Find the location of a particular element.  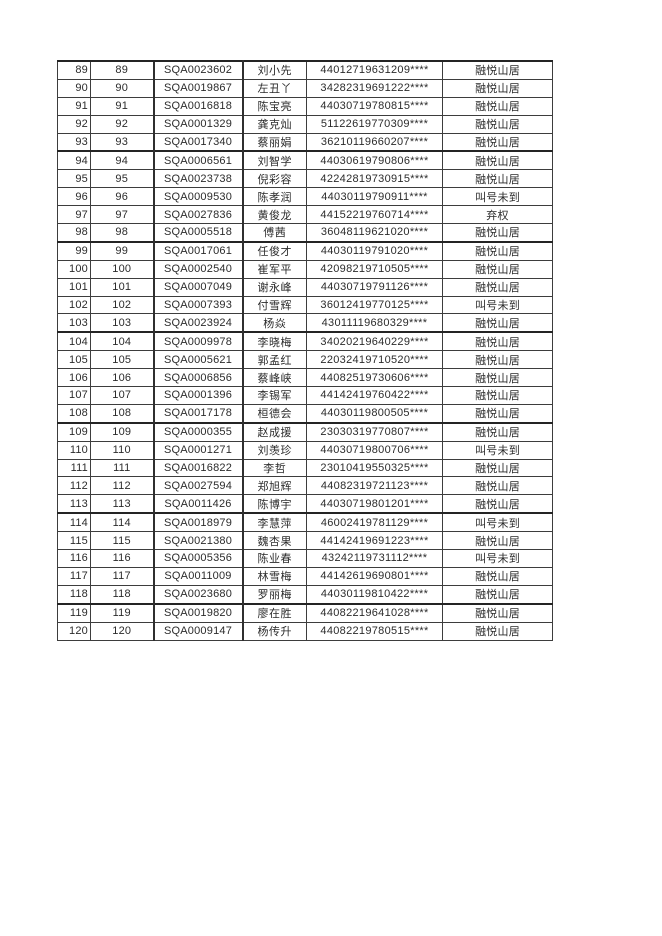

cell-applicant-name: 李锡军 is located at coordinates (274, 395).